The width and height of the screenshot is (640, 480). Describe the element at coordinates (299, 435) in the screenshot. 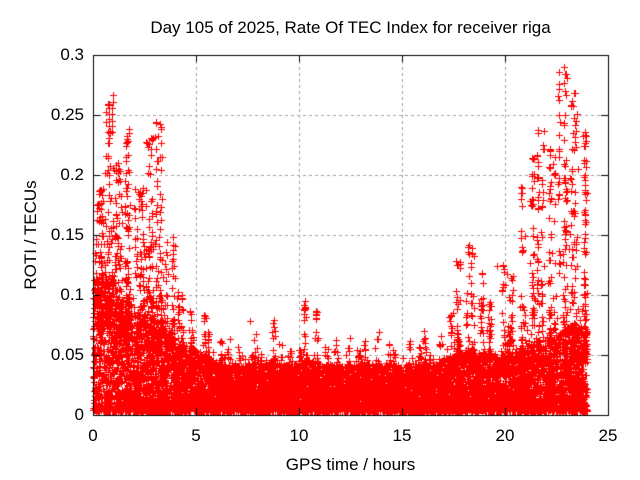

I see `x-tick-label: 10` at that location.